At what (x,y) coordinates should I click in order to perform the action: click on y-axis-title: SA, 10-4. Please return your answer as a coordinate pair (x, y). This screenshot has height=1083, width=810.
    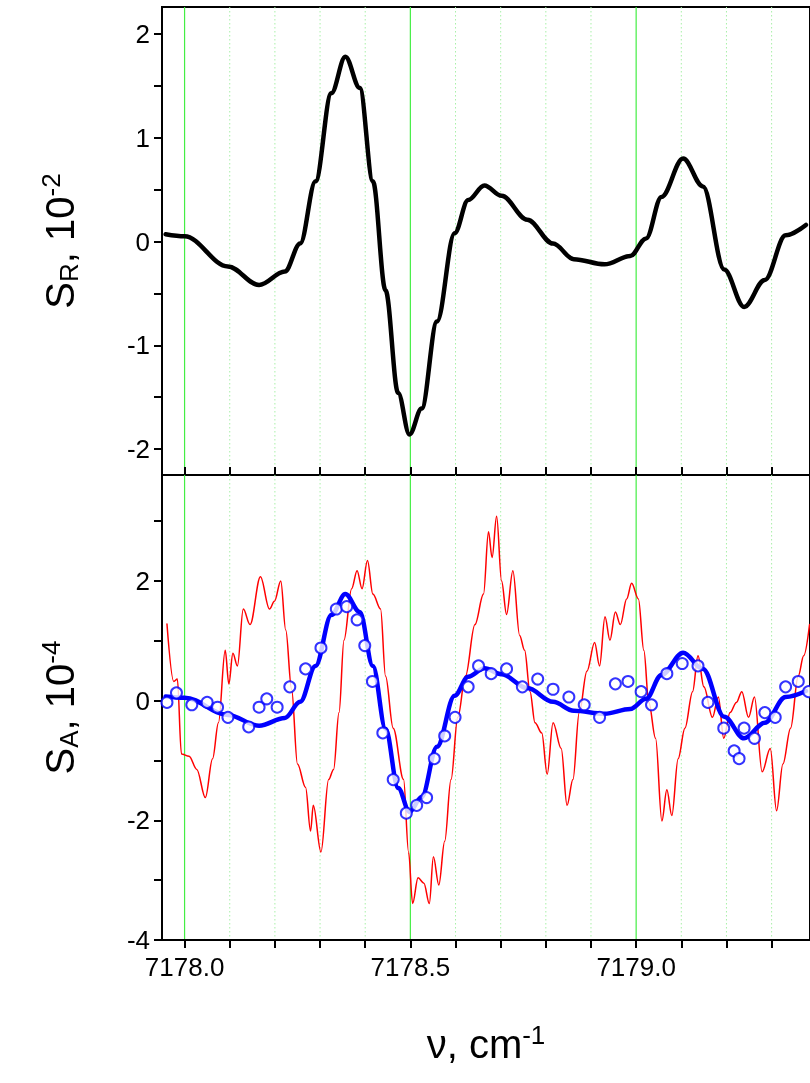
    Looking at the image, I should click on (60, 707).